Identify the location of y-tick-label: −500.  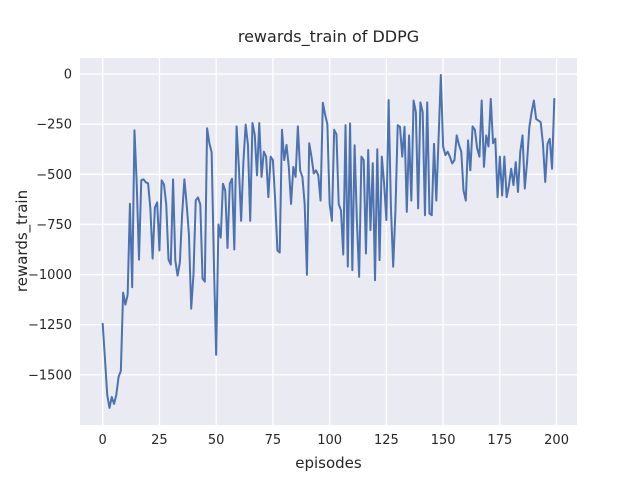
(54, 175).